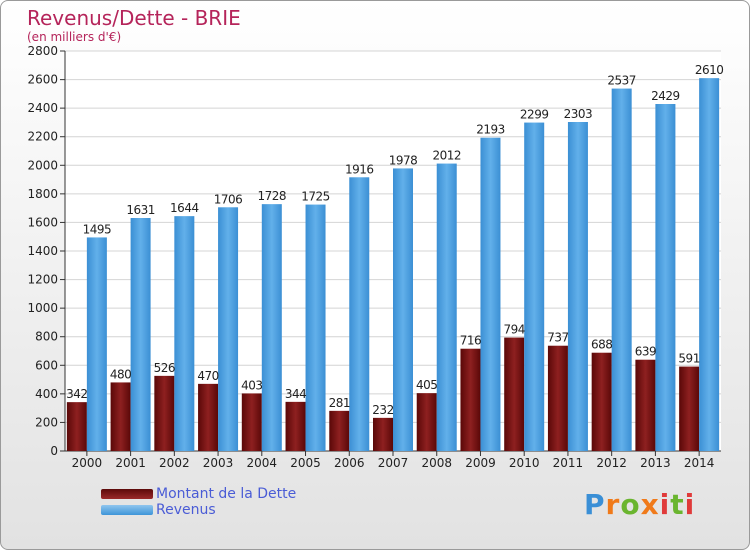  Describe the element at coordinates (621, 81) in the screenshot. I see `data-label-revenue: 2537` at that location.